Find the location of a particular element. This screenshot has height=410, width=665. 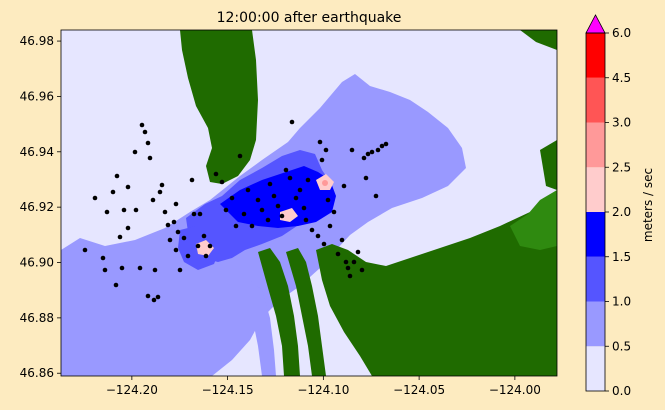

y-tick-label: 46.92 is located at coordinates (37, 207).